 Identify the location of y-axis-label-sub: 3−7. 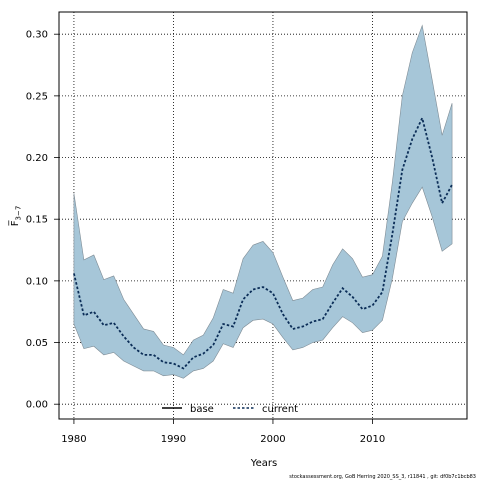
(19, 213).